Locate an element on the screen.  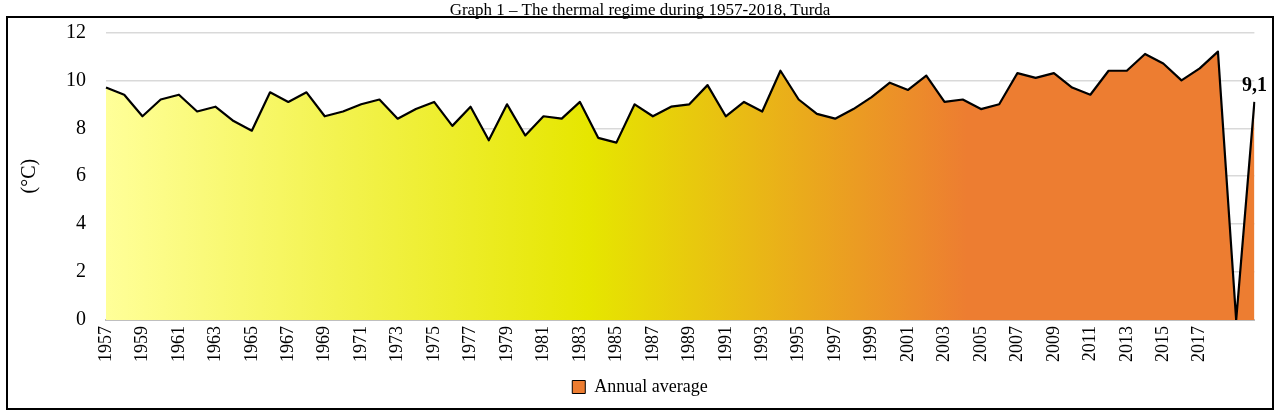
x-tick-label: 1981 is located at coordinates (542, 344).